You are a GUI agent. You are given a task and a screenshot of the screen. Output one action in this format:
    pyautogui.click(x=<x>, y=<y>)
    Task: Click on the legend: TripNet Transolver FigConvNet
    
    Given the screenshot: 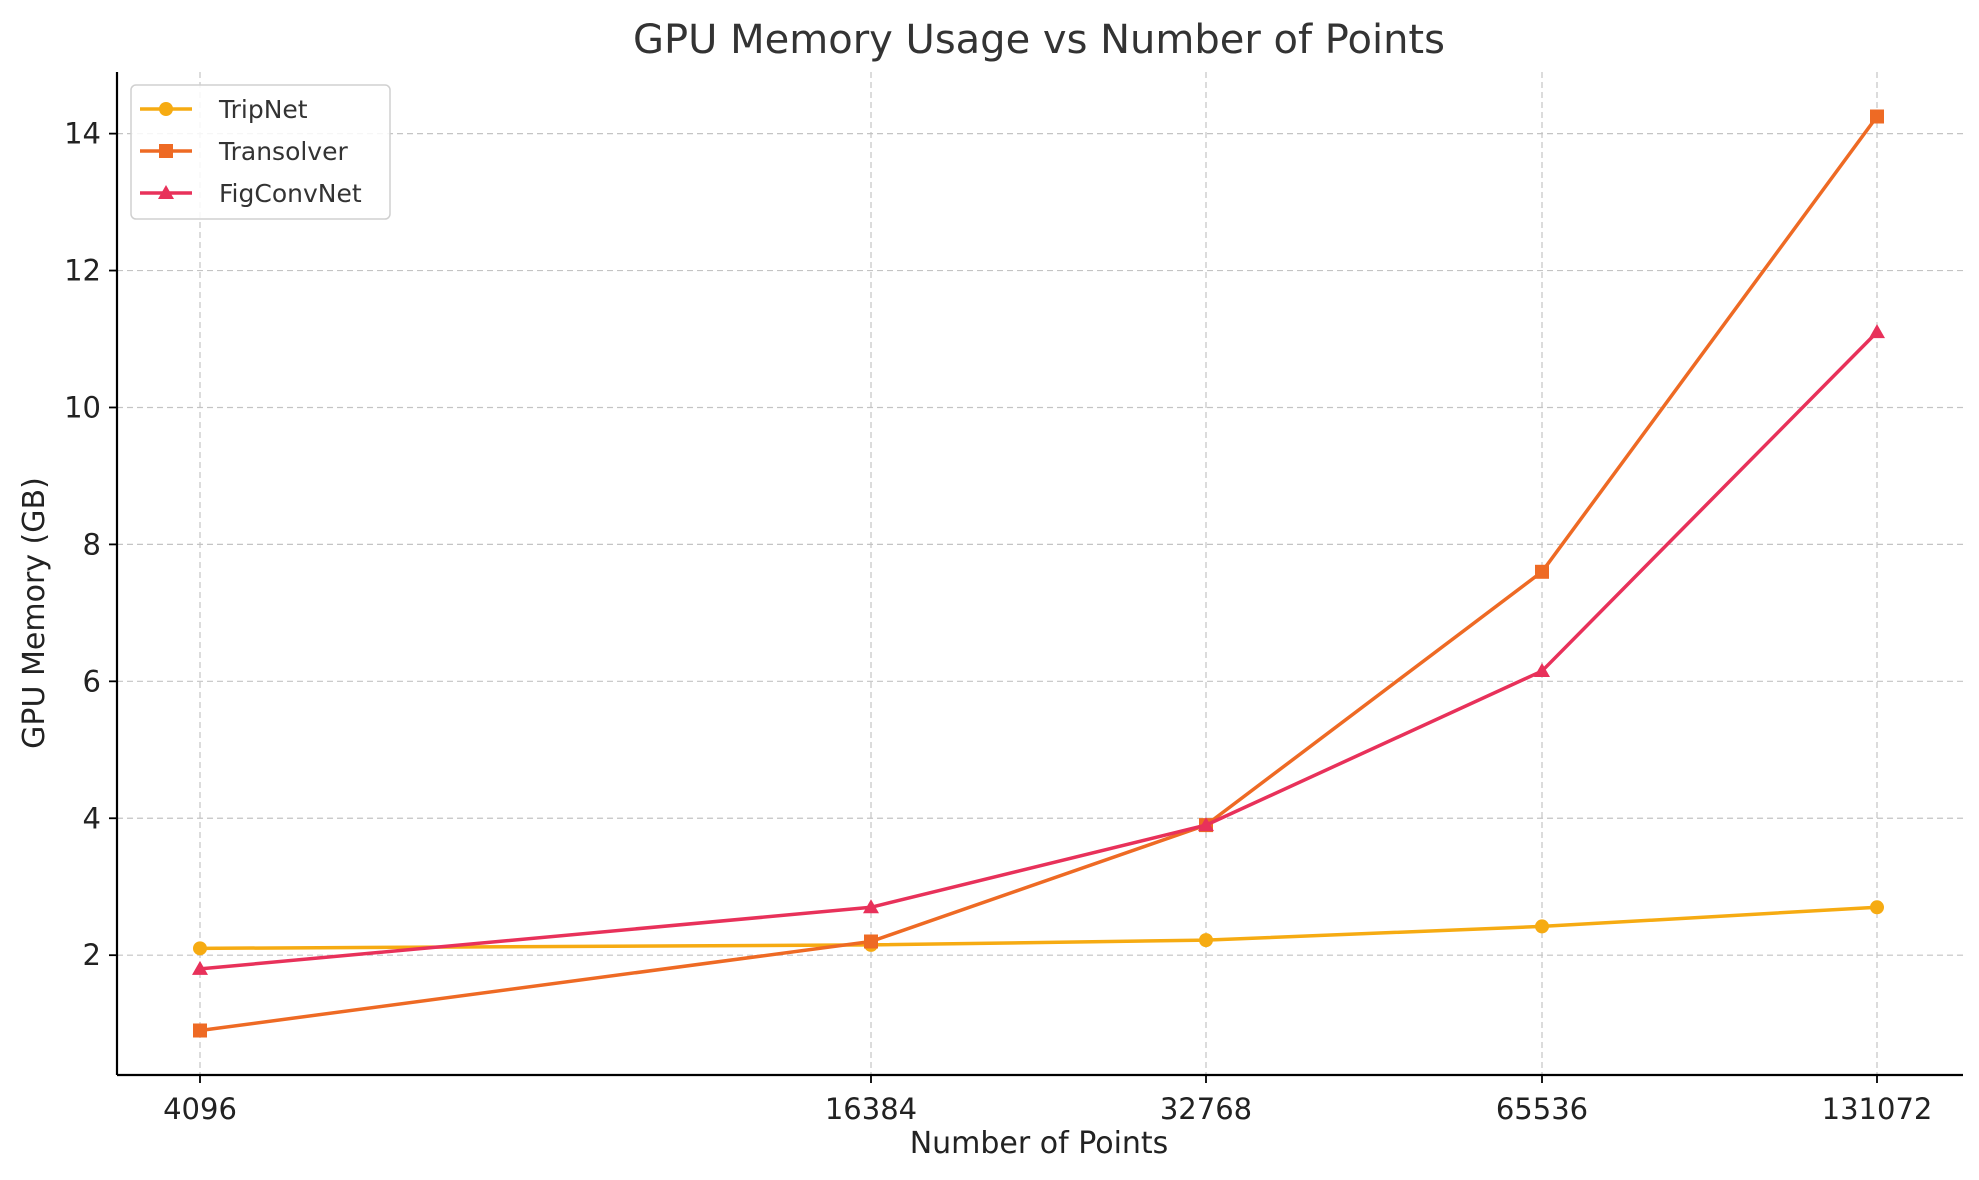 What is the action you would take?
    pyautogui.click(x=260, y=152)
    